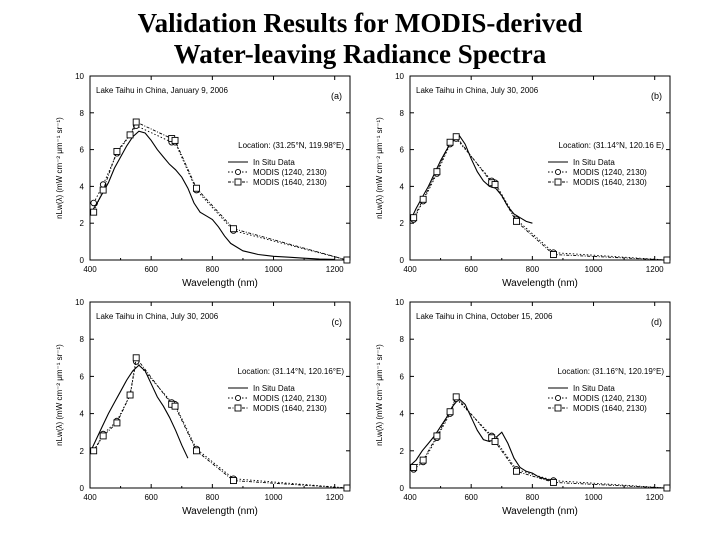 Image resolution: width=720 pixels, height=540 pixels. I want to click on slide-title-line2: Water-leaving Radiance Spectra, so click(360, 54).